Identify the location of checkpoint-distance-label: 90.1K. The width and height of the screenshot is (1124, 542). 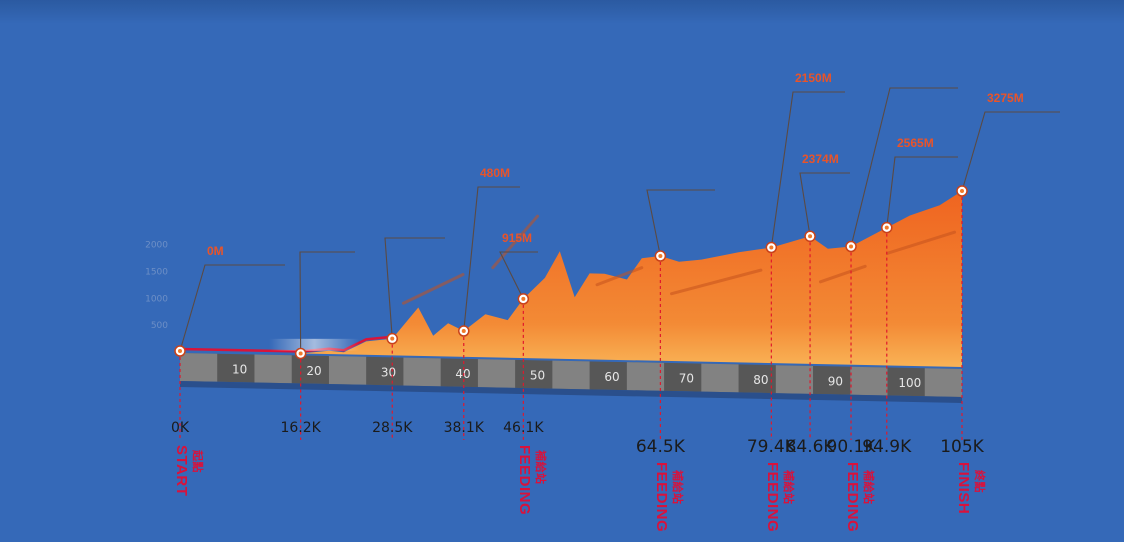
(852, 447).